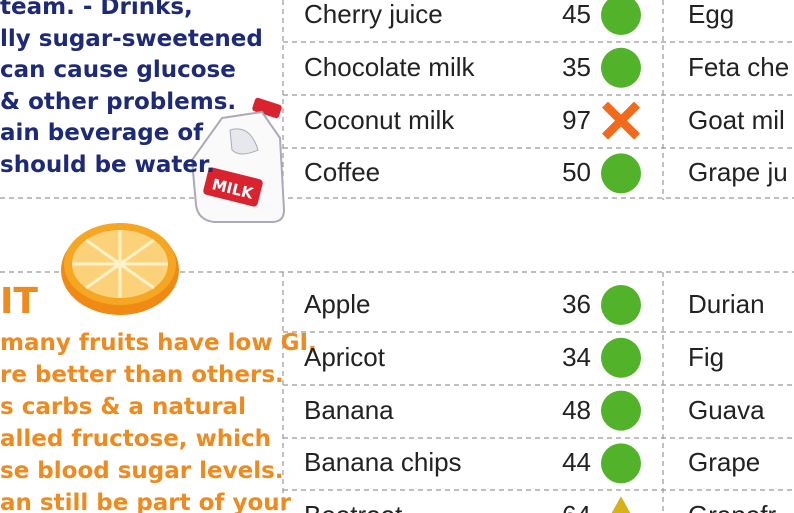  Describe the element at coordinates (142, 471) in the screenshot. I see `note-line: se blood sugar levels.` at that location.